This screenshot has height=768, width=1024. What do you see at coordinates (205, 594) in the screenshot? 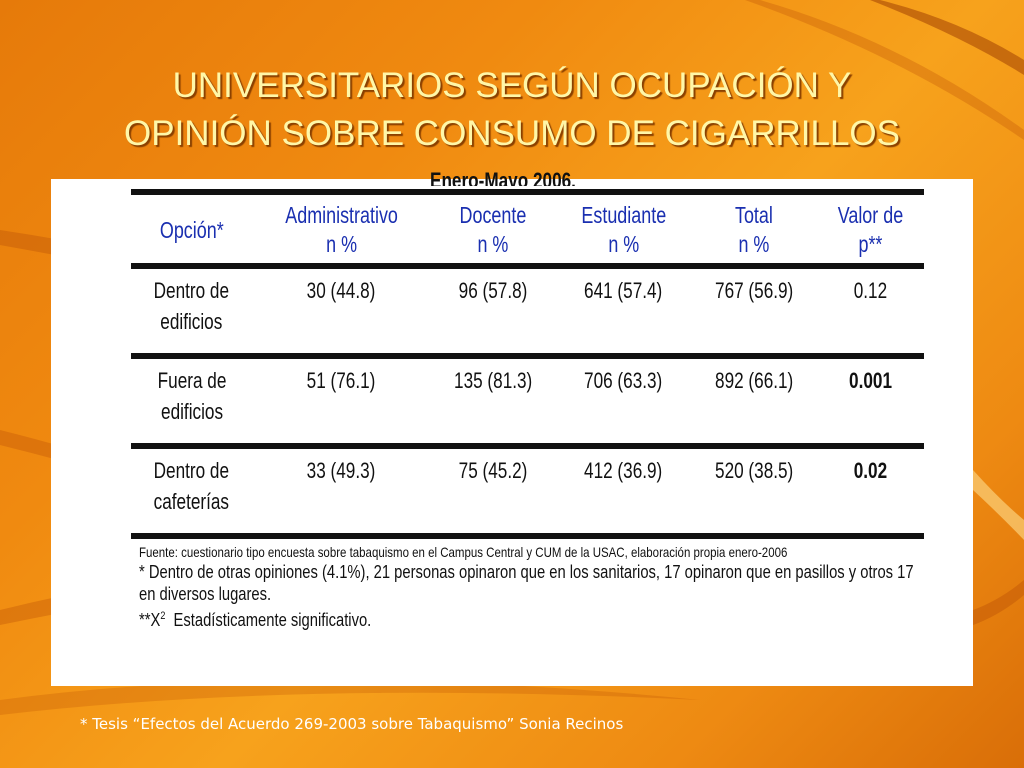
I see `footnote-1-continued: en diversos lugares.` at bounding box center [205, 594].